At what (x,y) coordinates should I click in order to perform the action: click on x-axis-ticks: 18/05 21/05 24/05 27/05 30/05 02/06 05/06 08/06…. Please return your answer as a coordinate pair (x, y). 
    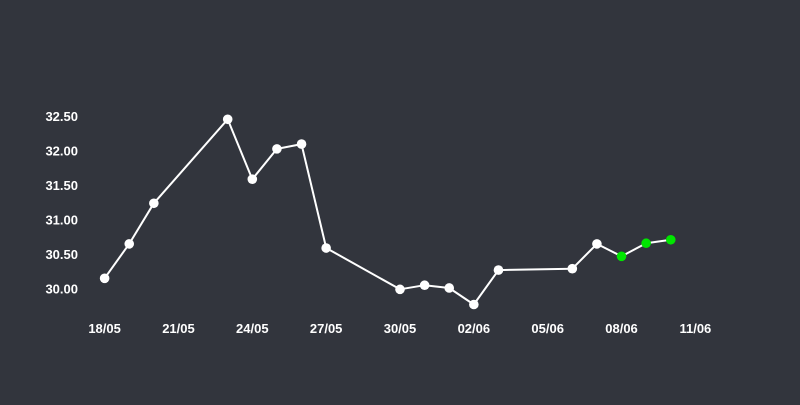
    Looking at the image, I should click on (399, 328).